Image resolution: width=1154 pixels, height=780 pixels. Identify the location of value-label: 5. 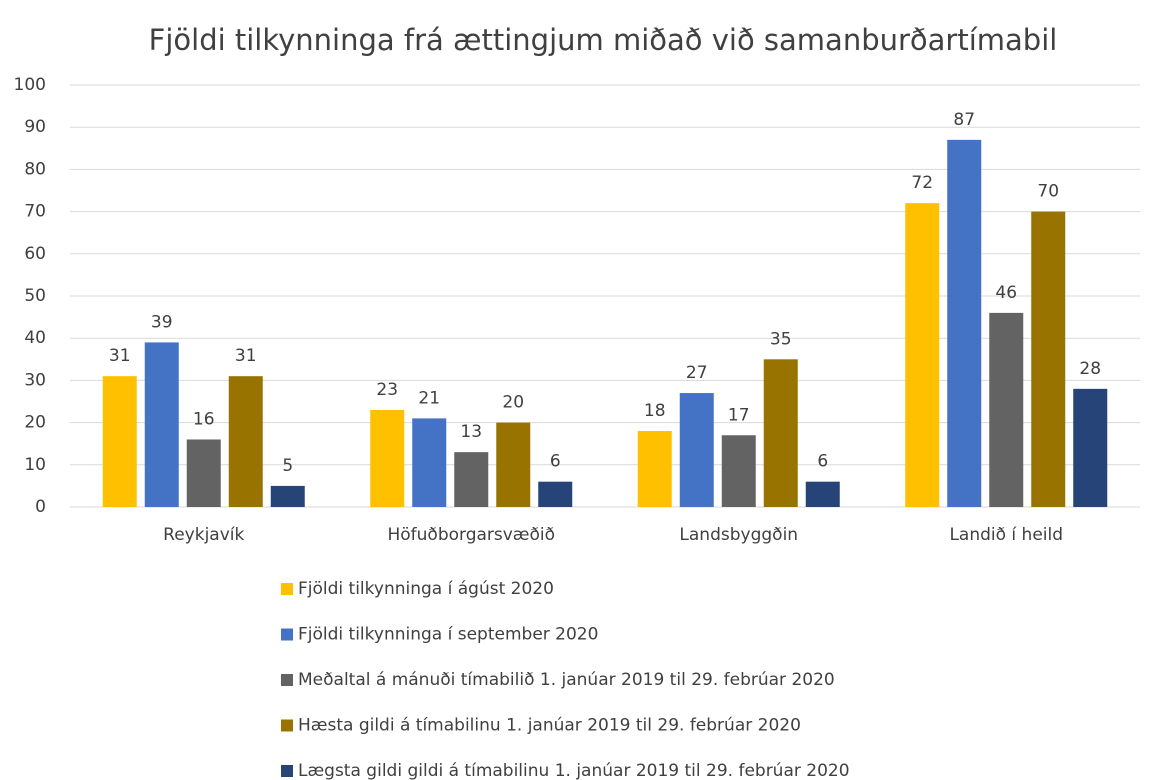
(287, 466).